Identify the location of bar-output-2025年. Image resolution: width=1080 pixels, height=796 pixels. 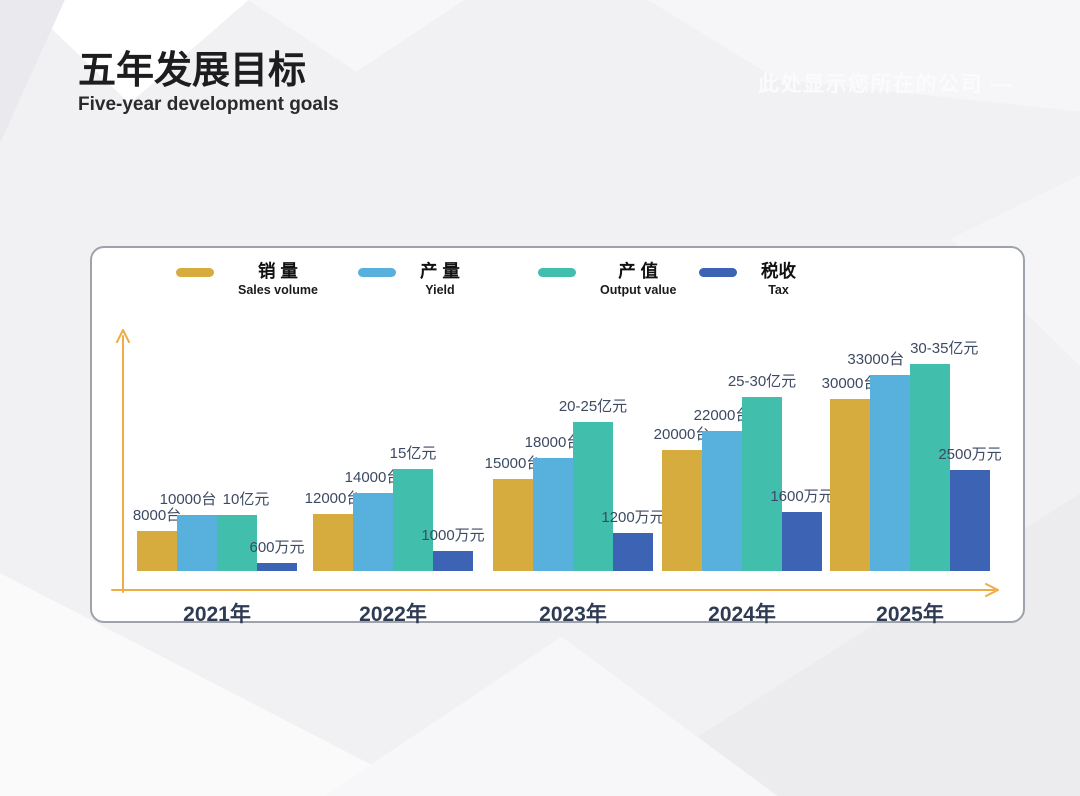
(930, 467).